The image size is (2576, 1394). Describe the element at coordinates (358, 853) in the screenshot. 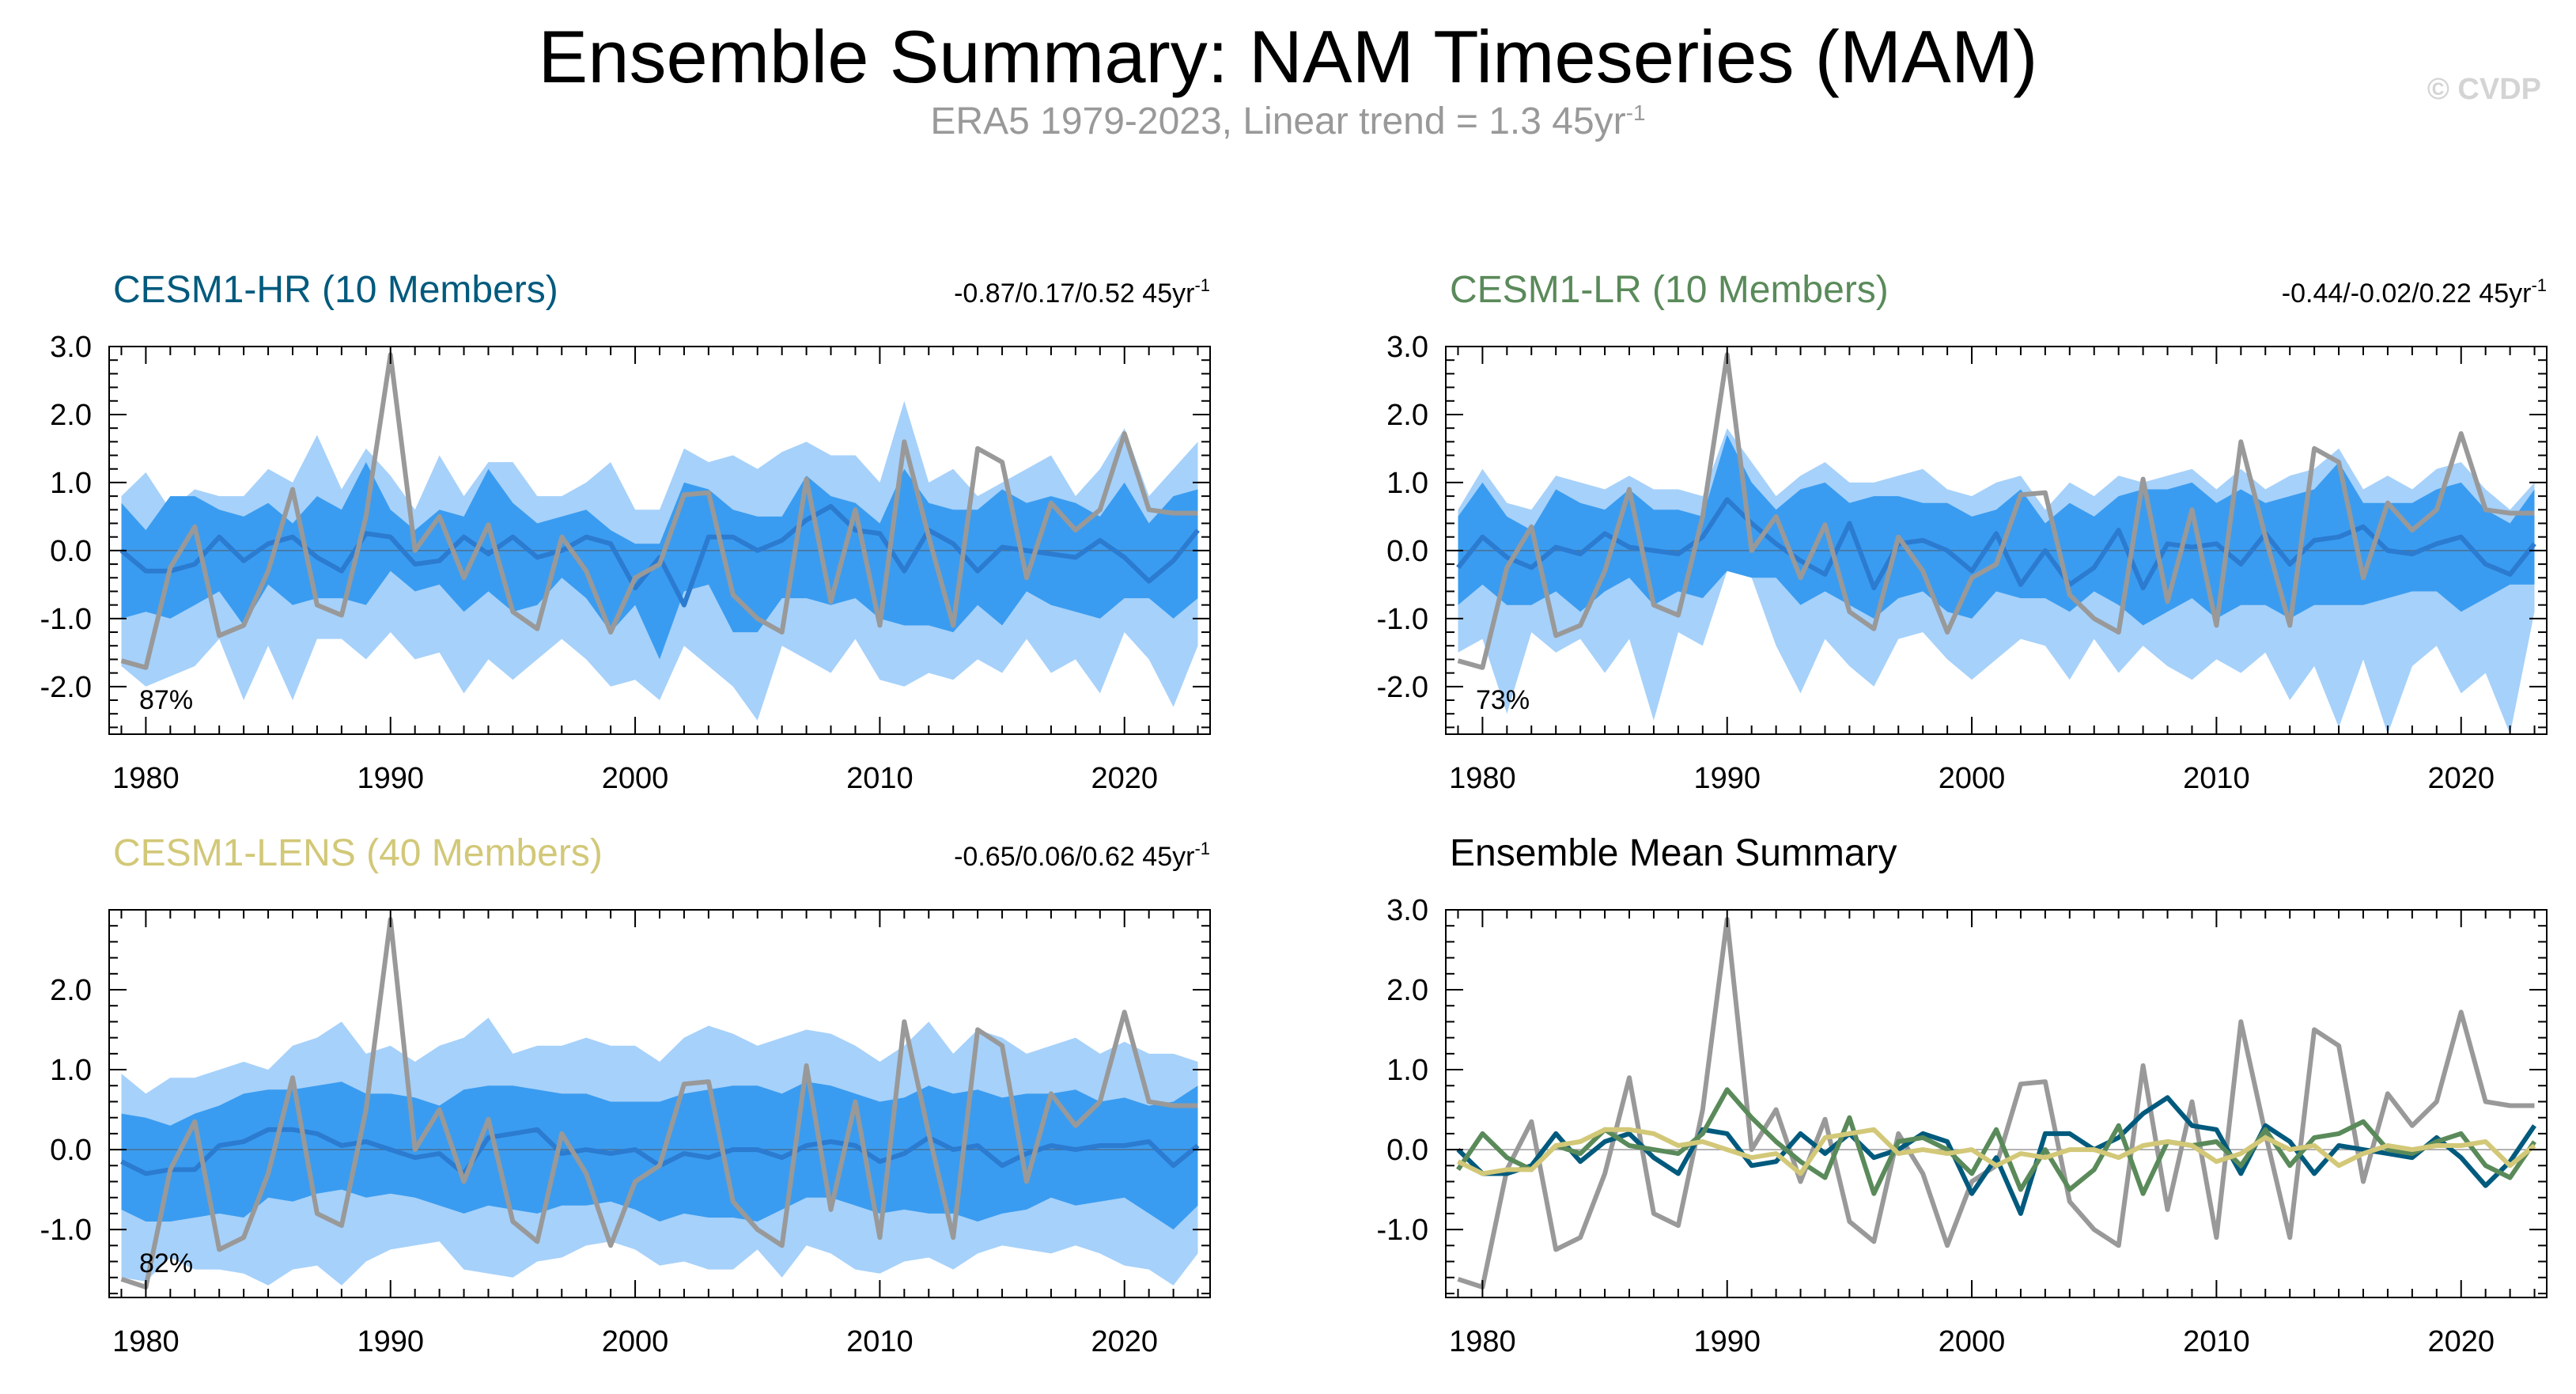

I see `panel-title: CESM1-LENS (40 Members)` at that location.